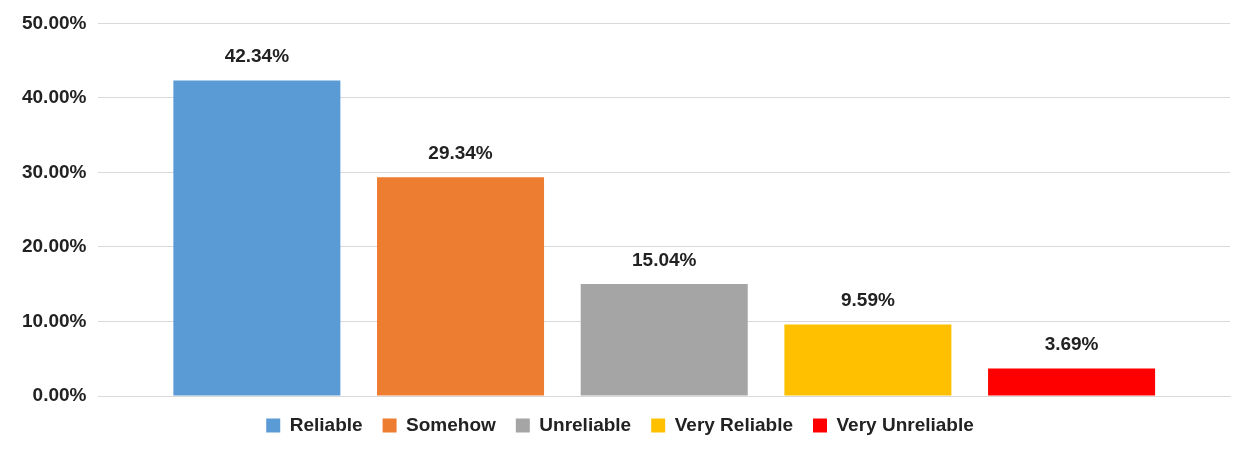 The height and width of the screenshot is (450, 1250). What do you see at coordinates (733, 424) in the screenshot?
I see `legend-label: Very Reliable` at bounding box center [733, 424].